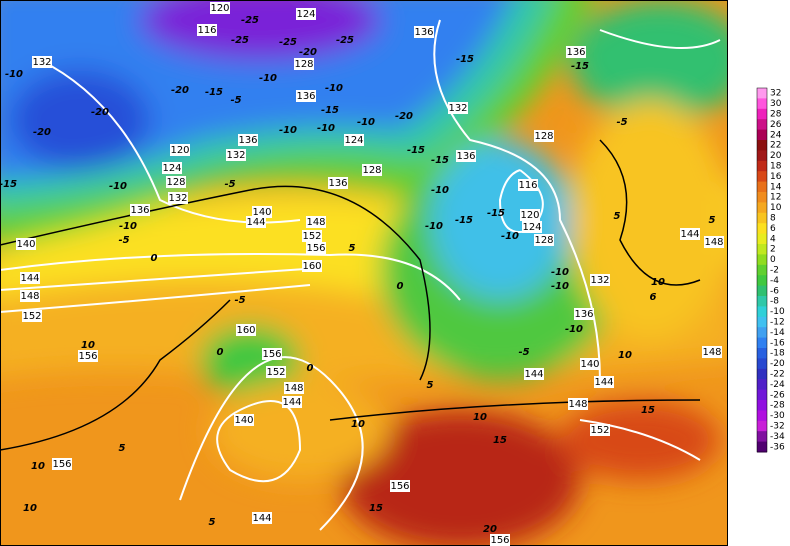  I want to click on colorbar-label: 28, so click(776, 115).